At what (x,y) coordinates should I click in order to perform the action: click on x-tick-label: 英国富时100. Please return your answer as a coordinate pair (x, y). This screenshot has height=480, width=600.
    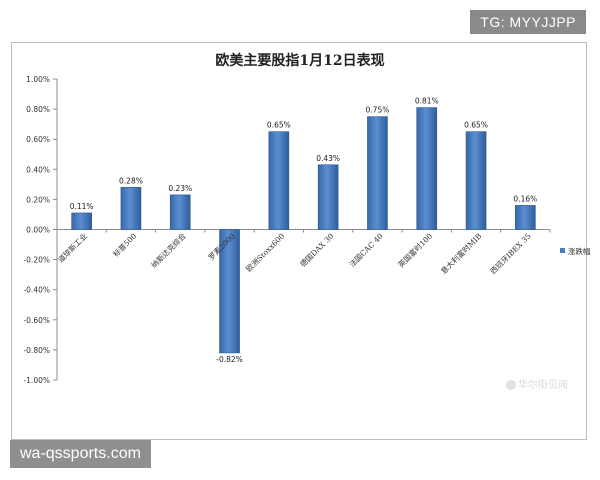
    Looking at the image, I should click on (415, 250).